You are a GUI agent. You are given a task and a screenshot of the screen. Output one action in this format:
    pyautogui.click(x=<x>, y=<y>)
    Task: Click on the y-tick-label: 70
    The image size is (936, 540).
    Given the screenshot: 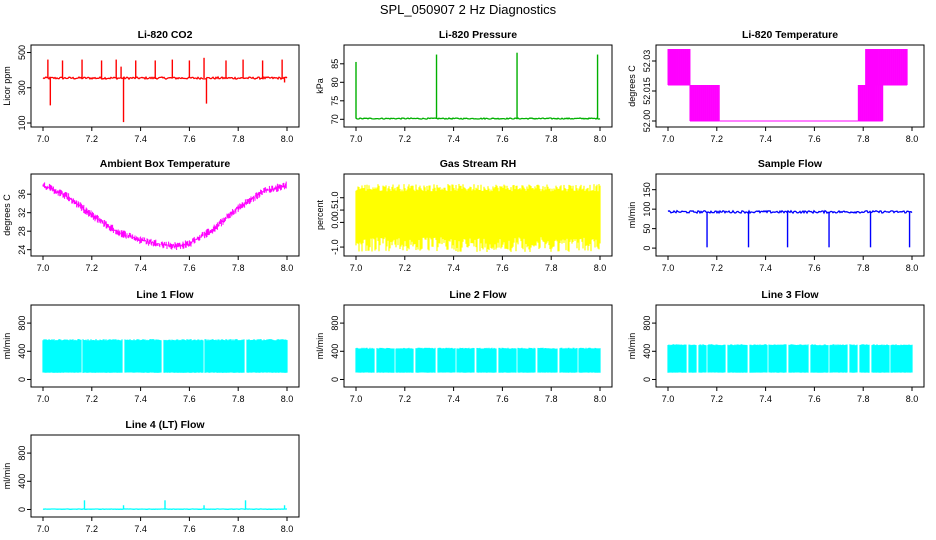 What is the action you would take?
    pyautogui.click(x=335, y=119)
    